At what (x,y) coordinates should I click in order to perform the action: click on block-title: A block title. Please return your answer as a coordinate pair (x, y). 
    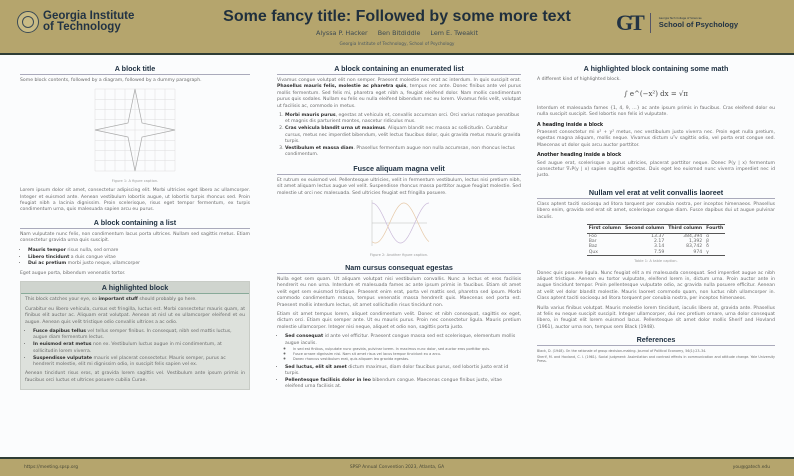
    Looking at the image, I should click on (135, 69).